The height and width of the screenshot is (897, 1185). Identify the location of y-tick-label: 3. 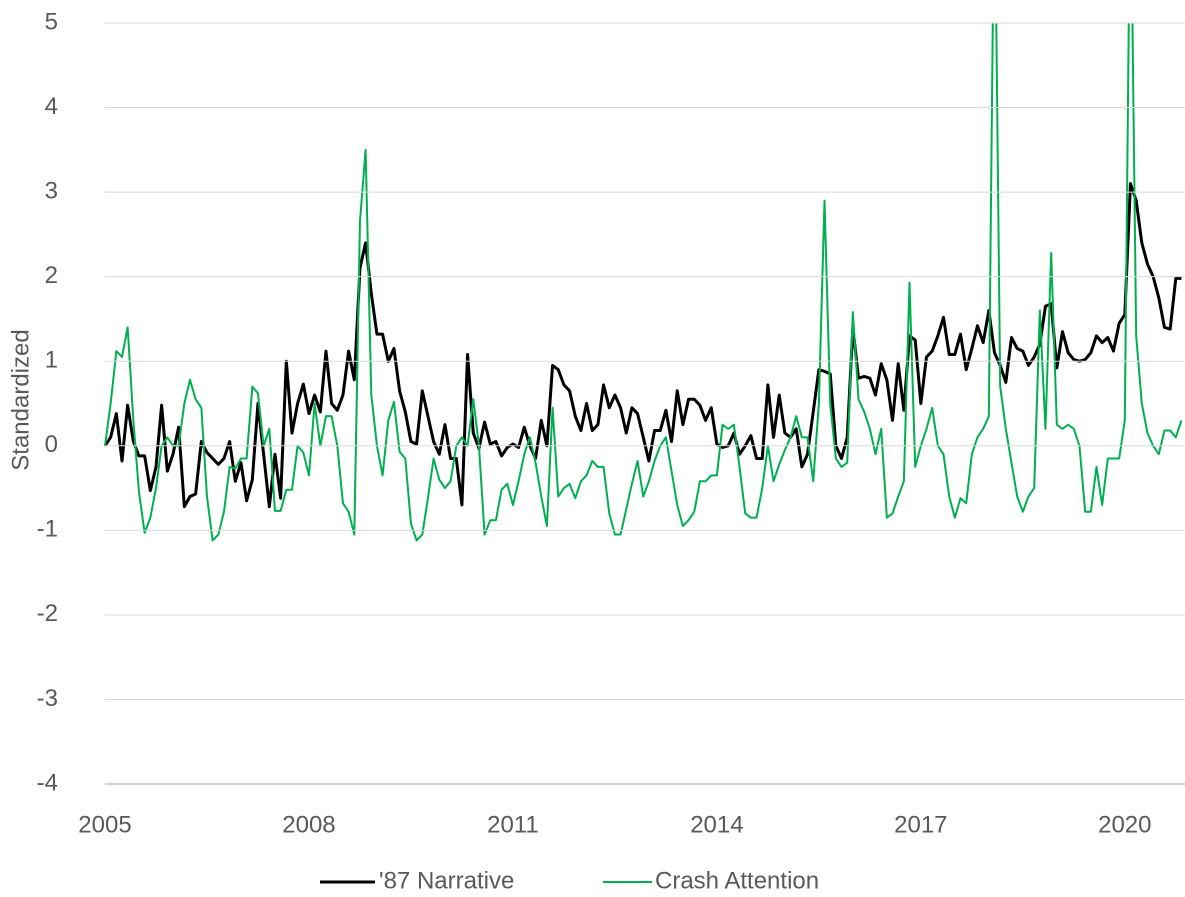
(51, 190).